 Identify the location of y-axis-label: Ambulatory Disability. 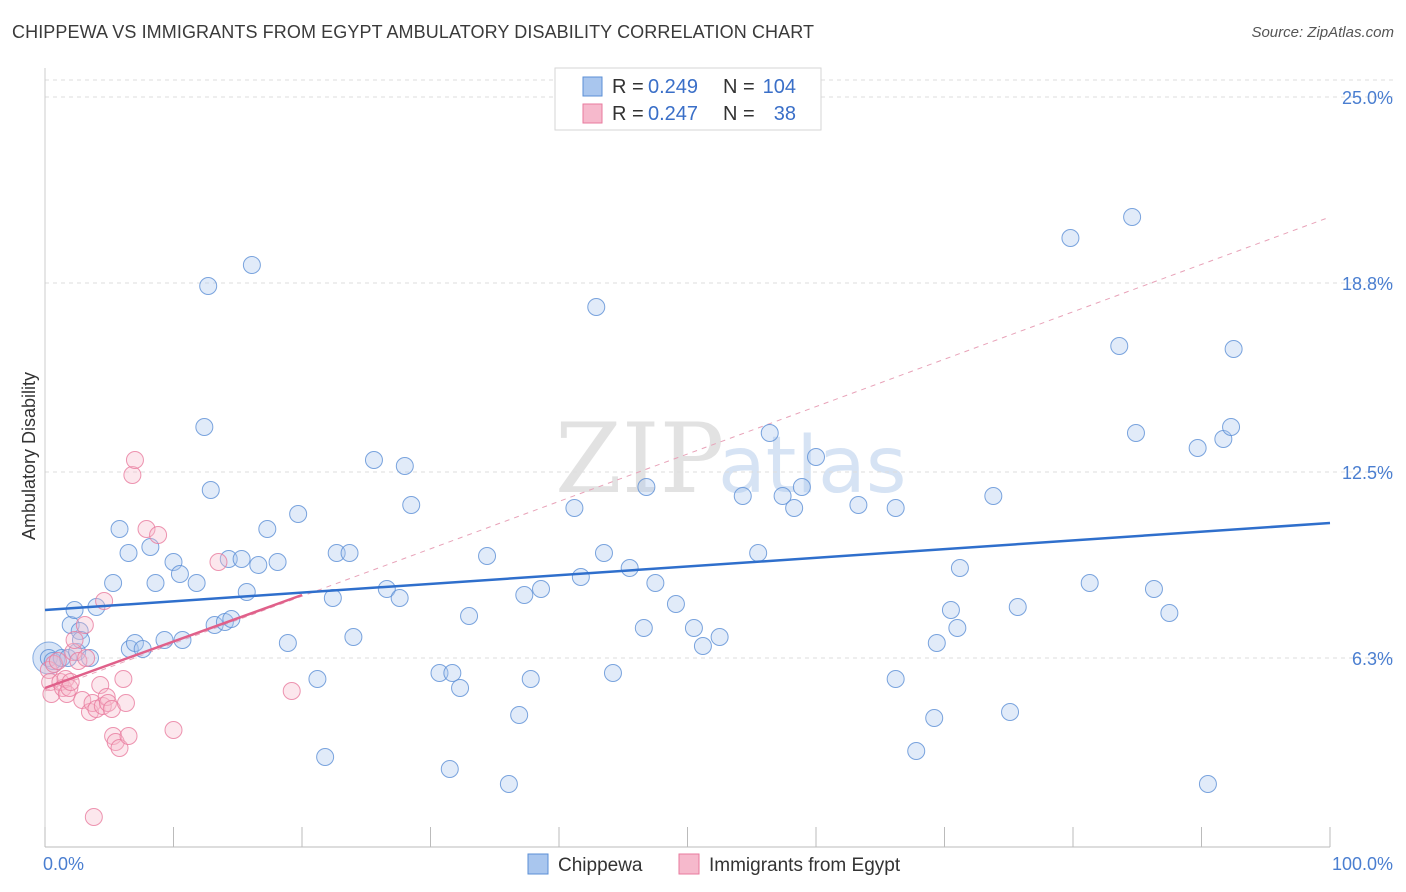
(29, 456).